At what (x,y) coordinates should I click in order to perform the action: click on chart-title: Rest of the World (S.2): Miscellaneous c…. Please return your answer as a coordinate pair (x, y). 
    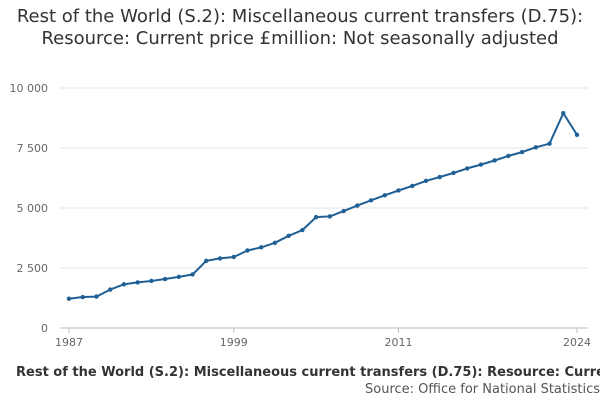
    Looking at the image, I should click on (300, 27).